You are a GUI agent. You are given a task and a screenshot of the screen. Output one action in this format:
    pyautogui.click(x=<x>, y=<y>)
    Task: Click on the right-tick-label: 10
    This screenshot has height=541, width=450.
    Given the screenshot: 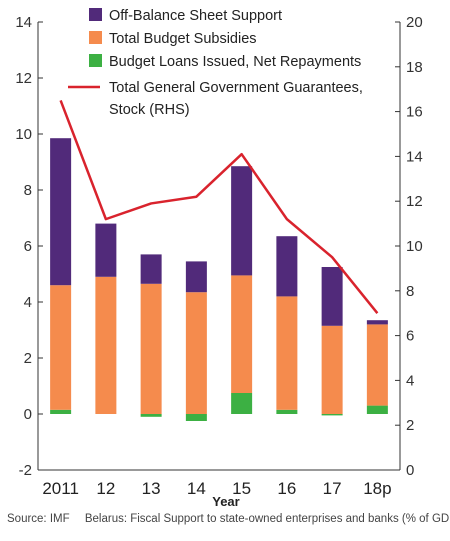 What is the action you would take?
    pyautogui.click(x=414, y=246)
    